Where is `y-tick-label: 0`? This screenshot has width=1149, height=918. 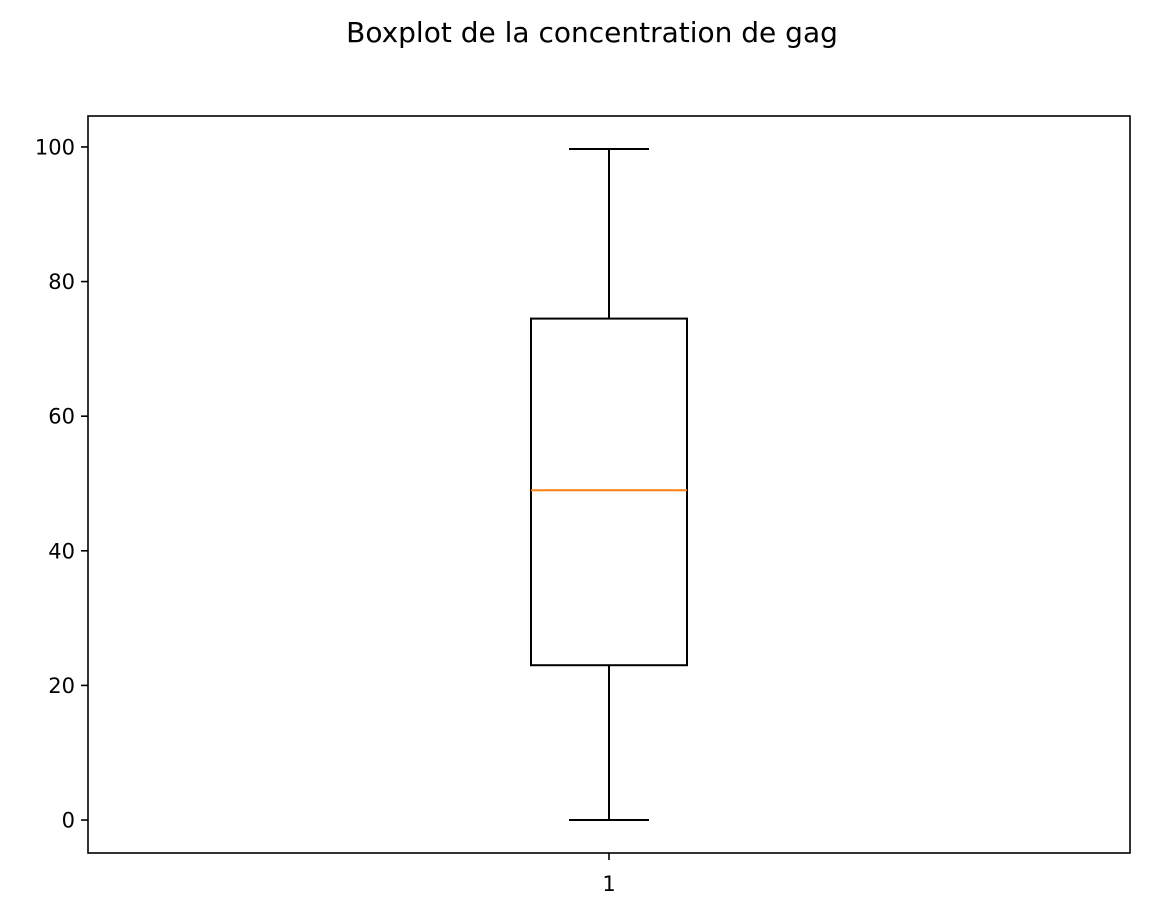 y-tick-label: 0 is located at coordinates (68, 821).